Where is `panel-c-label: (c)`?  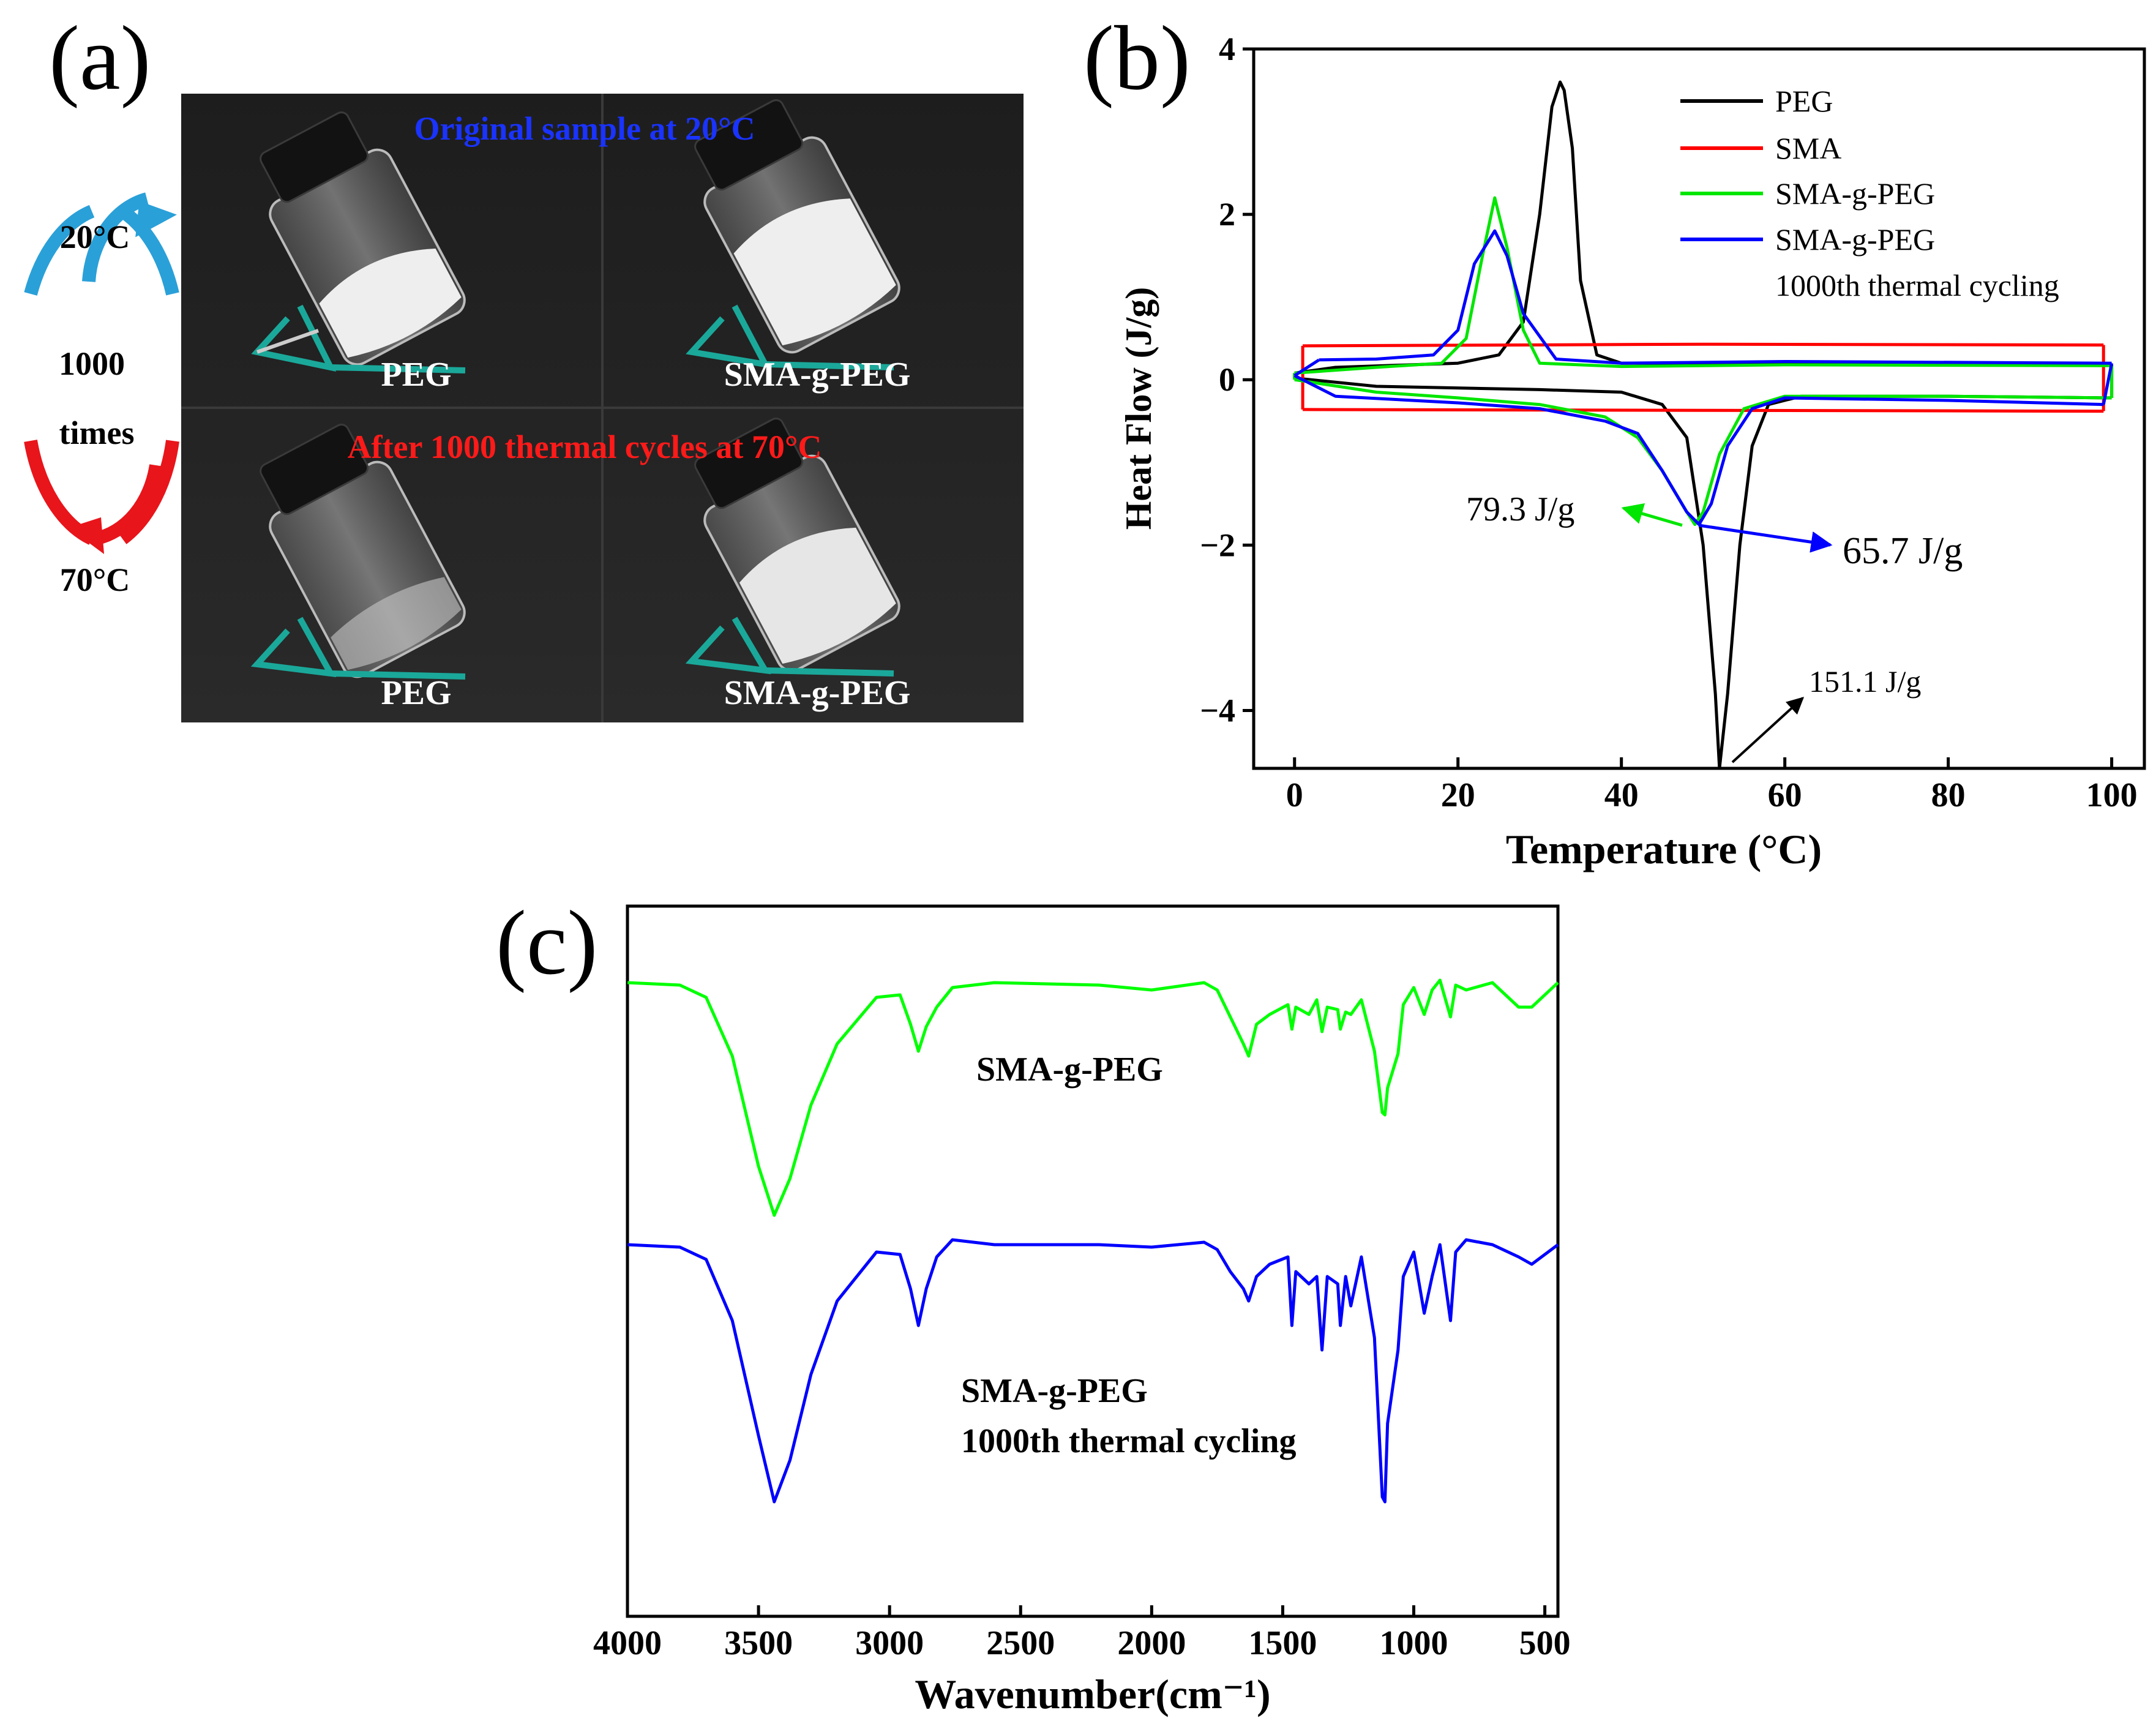
panel-c-label: (c) is located at coordinates (546, 943).